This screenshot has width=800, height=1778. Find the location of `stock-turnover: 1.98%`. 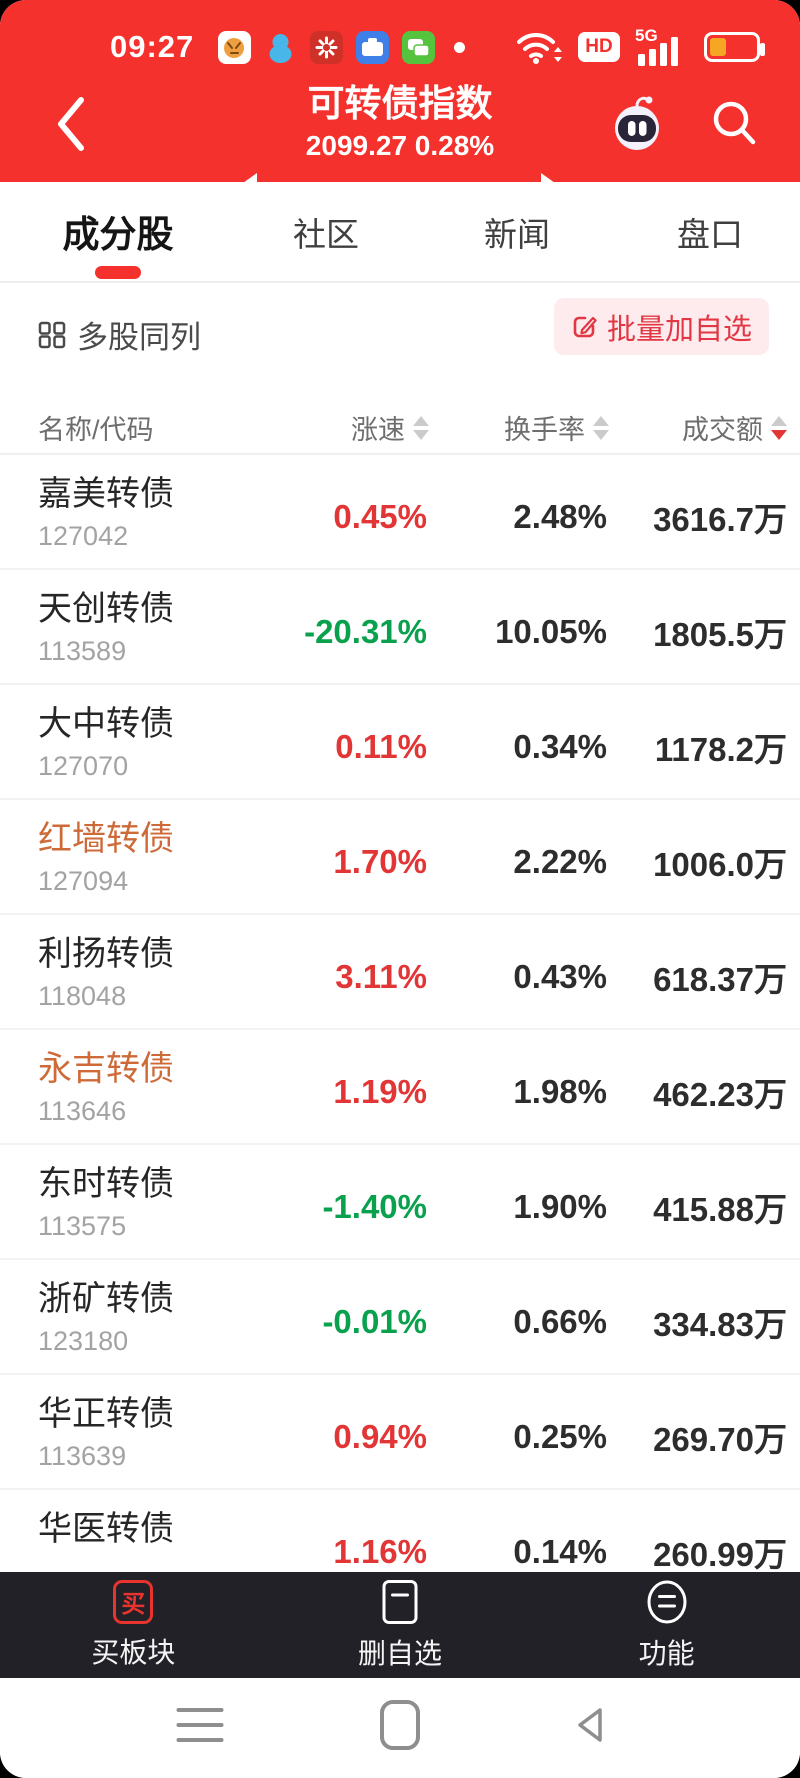

stock-turnover: 1.98% is located at coordinates (560, 1091).